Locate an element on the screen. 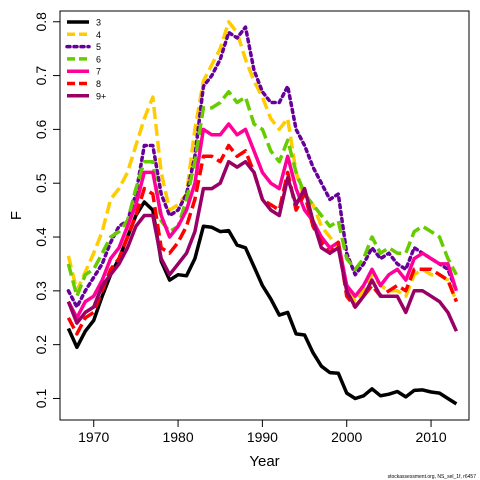 The width and height of the screenshot is (480, 480). x-axis-title: Year is located at coordinates (264, 461).